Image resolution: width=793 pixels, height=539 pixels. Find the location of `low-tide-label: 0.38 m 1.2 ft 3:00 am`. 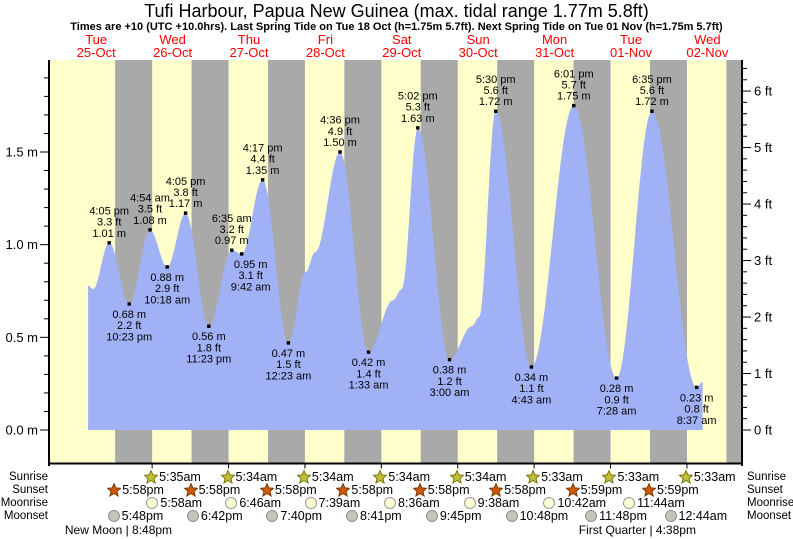

low-tide-label: 0.38 m 1.2 ft 3:00 am is located at coordinates (450, 382).